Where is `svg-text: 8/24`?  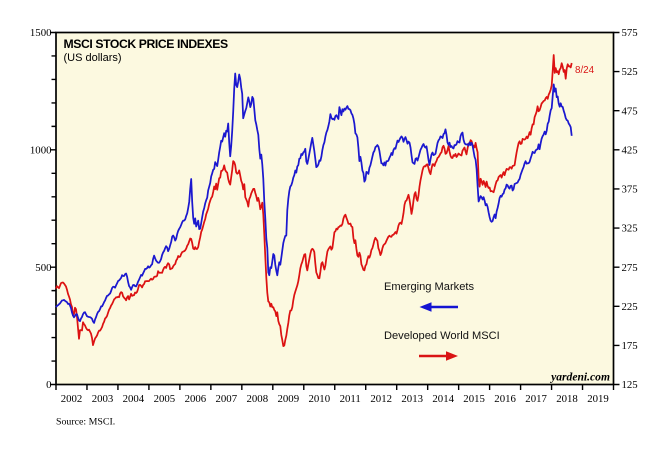 svg-text: 8/24 is located at coordinates (585, 70).